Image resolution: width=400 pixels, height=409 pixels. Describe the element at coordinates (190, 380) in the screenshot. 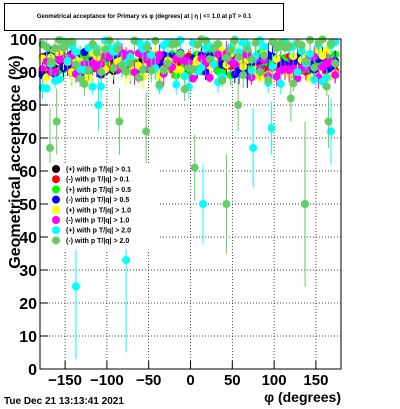

I see `x-tick-label: 0` at that location.